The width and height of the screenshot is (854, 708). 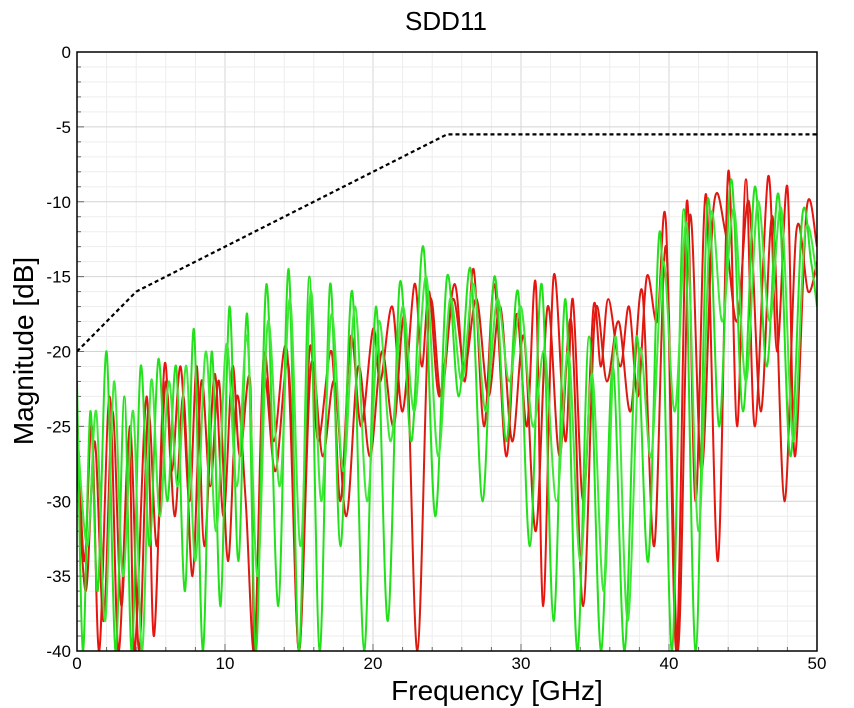 I want to click on x-tick-label: 50, so click(x=817, y=663).